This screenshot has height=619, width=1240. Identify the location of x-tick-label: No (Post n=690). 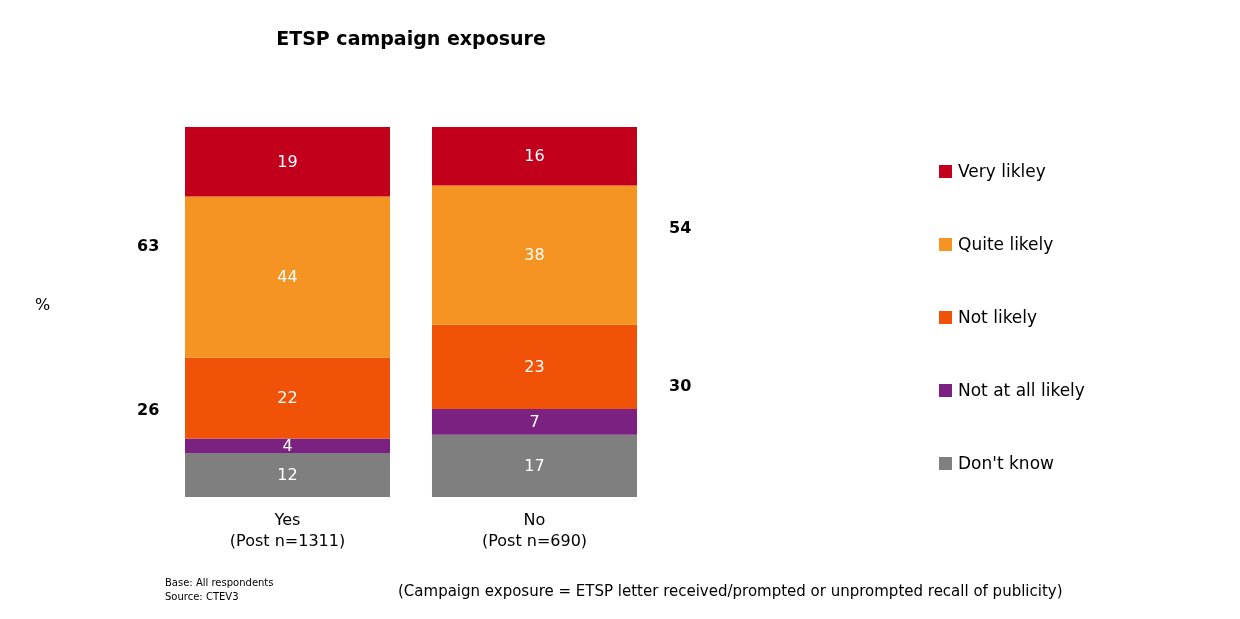
(534, 529).